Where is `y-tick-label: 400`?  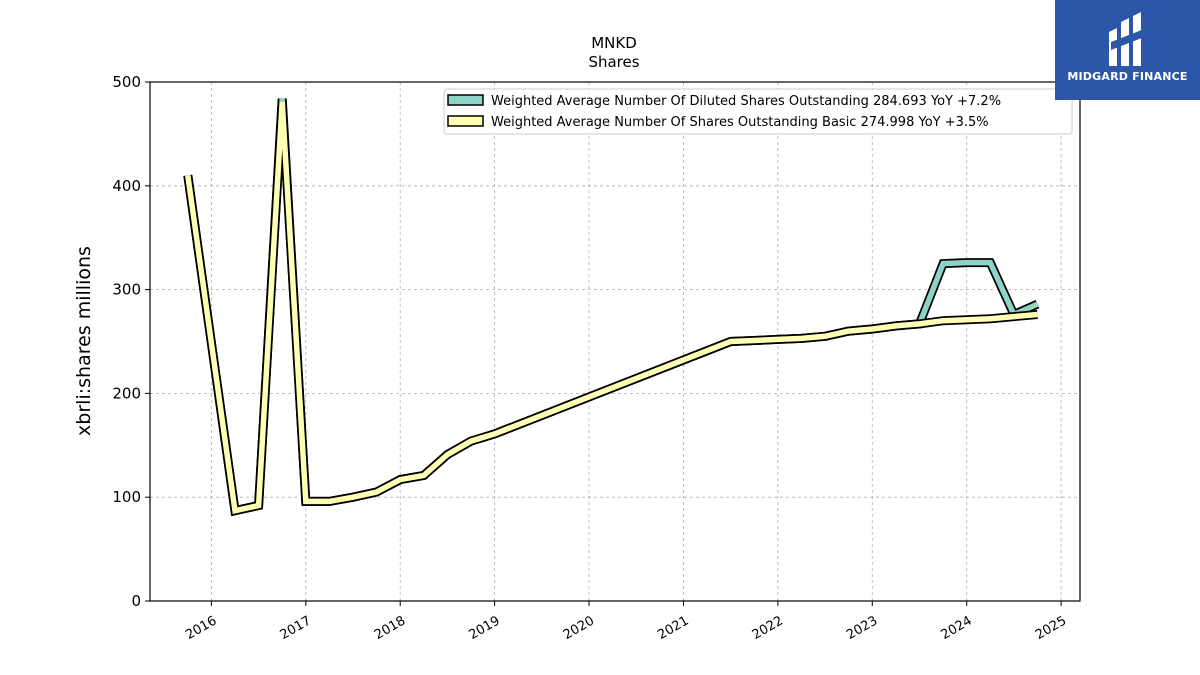
y-tick-label: 400 is located at coordinates (126, 186).